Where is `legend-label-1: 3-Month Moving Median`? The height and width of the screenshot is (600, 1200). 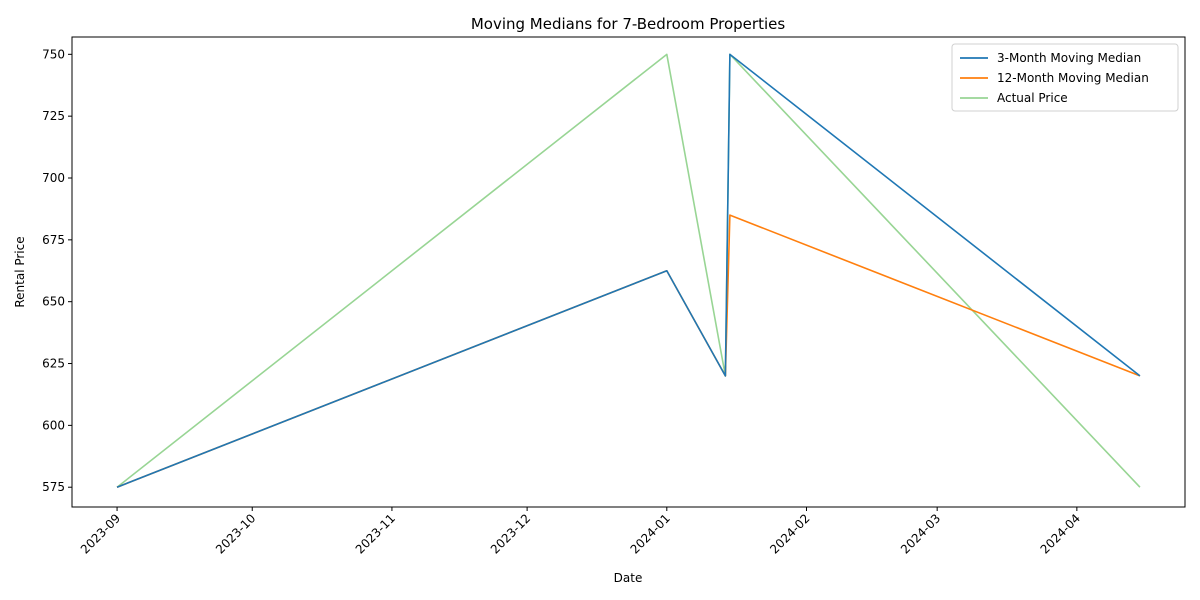
legend-label-1: 3-Month Moving Median is located at coordinates (1069, 58).